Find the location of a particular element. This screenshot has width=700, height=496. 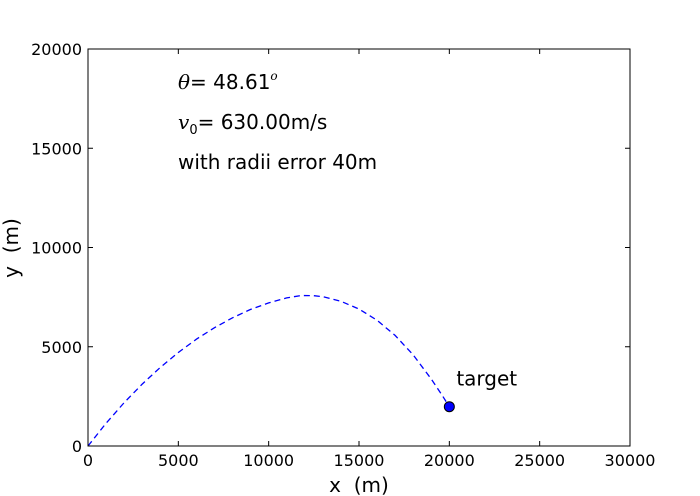

theta-symbol: θ is located at coordinates (184, 82).